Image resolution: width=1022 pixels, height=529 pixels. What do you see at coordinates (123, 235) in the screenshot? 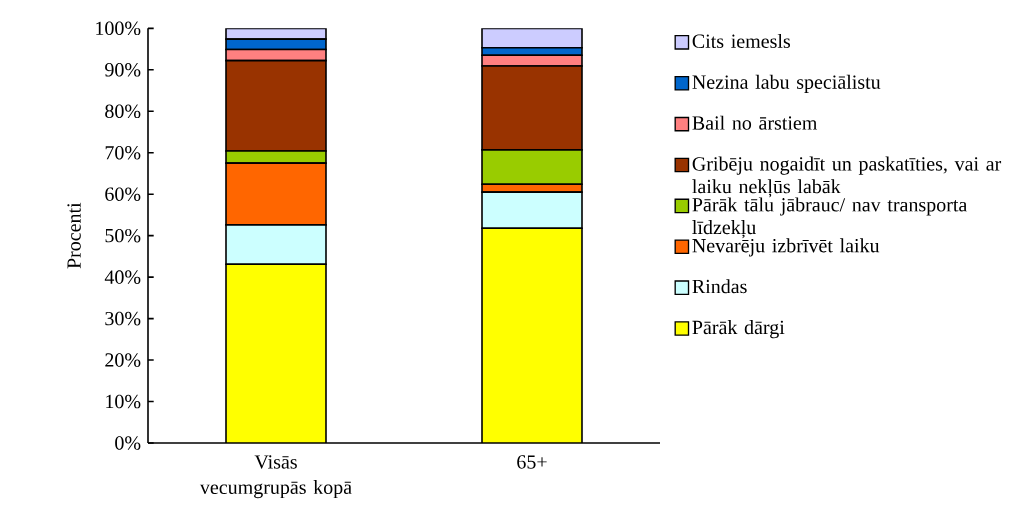
I see `y-tick-label: 50%` at bounding box center [123, 235].